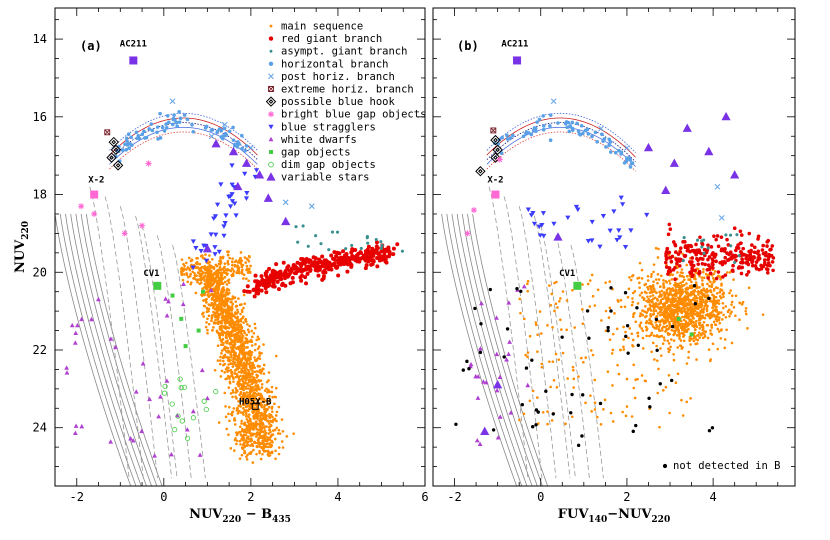 Image resolution: width=830 pixels, height=540 pixels. Describe the element at coordinates (268, 197) in the screenshot. I see `variable-star-point` at that location.